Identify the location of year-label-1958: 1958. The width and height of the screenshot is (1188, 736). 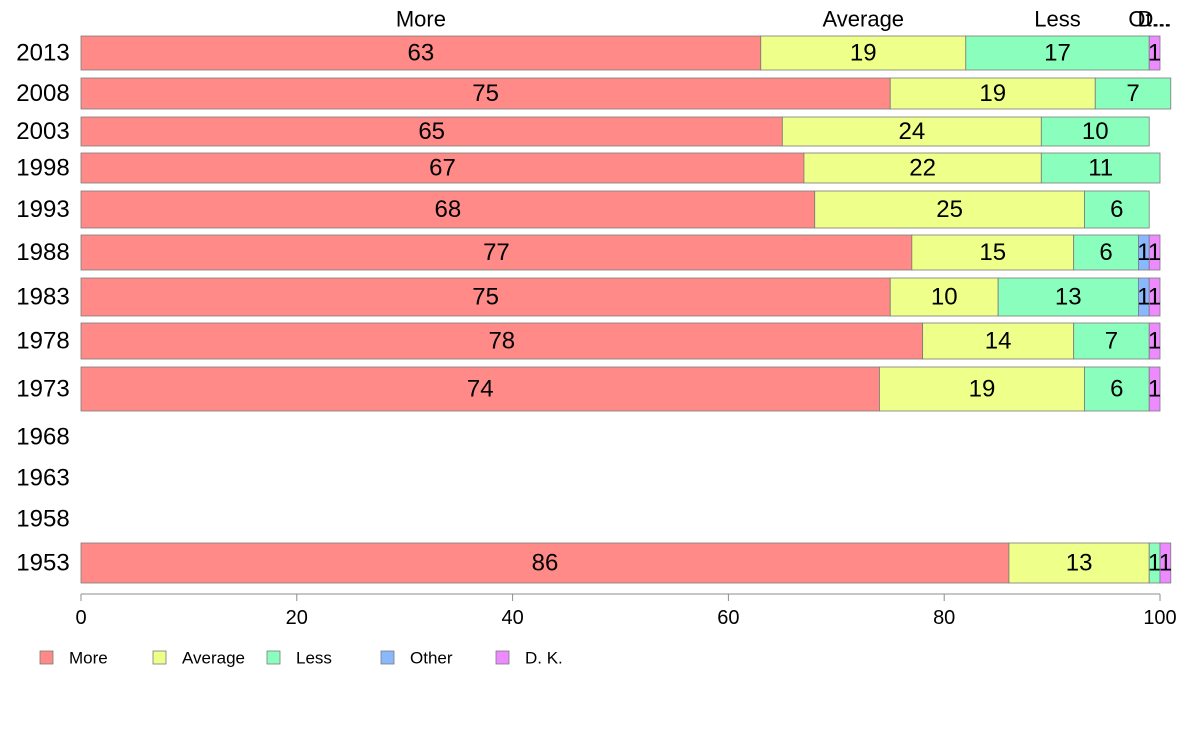
(42, 519).